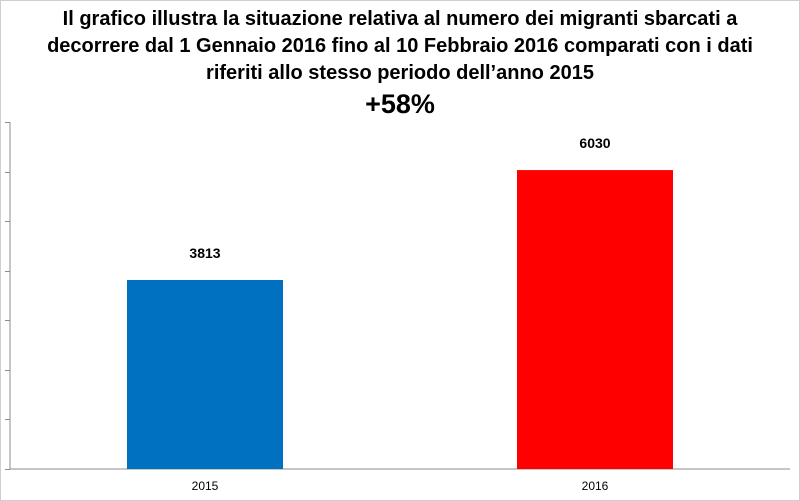 The image size is (800, 501). Describe the element at coordinates (7, 296) in the screenshot. I see `y-axis-ticks` at that location.